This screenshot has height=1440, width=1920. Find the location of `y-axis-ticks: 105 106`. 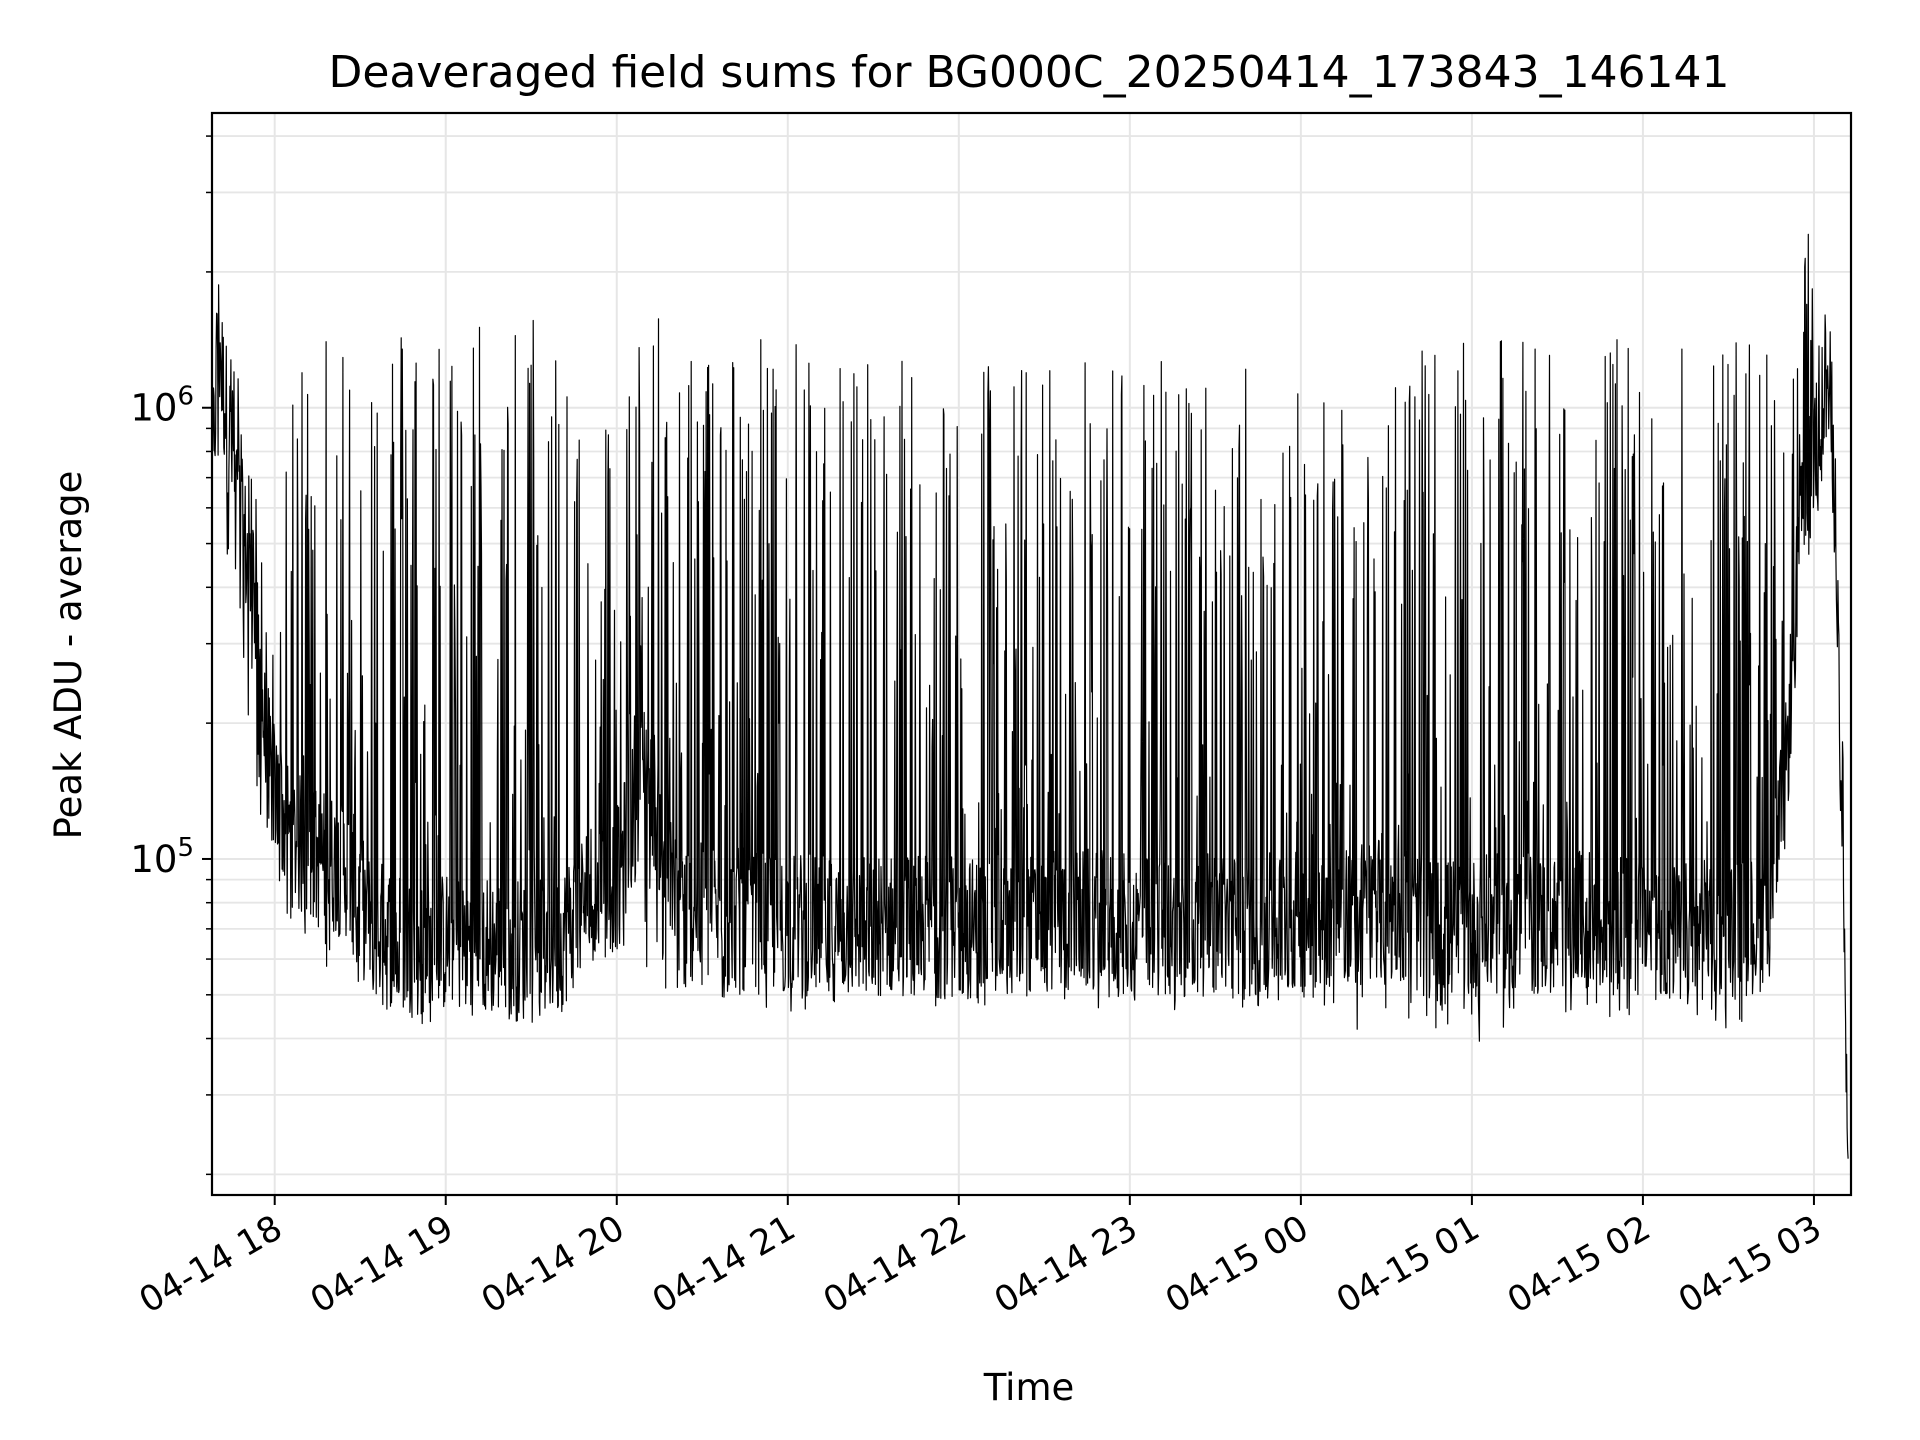

y-axis-ticks: 105 106 is located at coordinates (171, 655).